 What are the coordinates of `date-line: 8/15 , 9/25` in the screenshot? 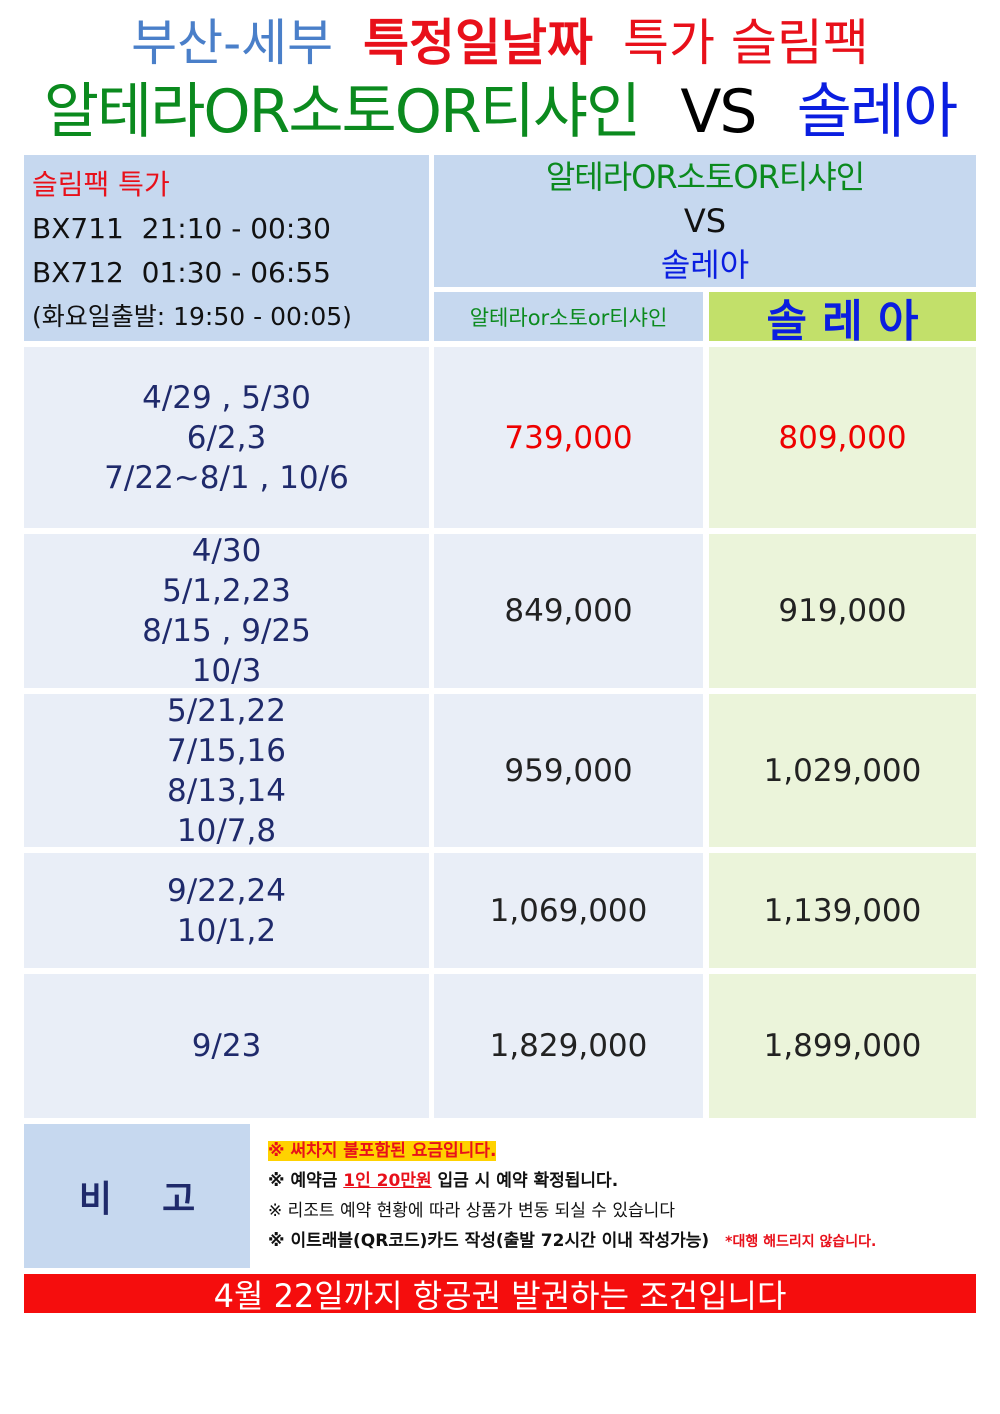 It's located at (226, 631).